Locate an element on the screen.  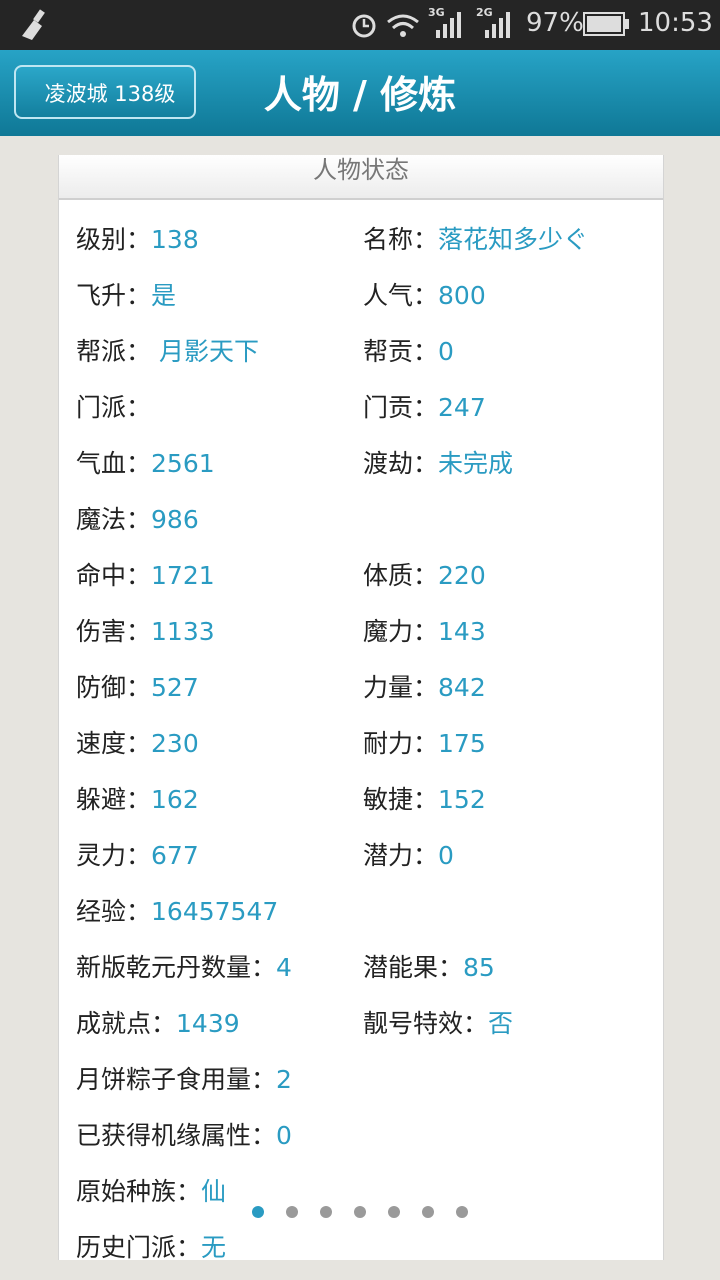
field: 月饼粽子食用量：2 is located at coordinates (184, 1080).